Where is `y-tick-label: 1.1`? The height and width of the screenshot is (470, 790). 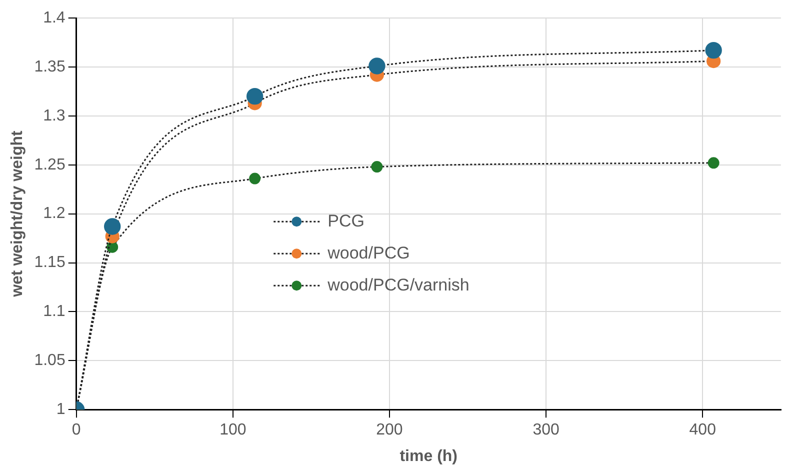 y-tick-label: 1.1 is located at coordinates (54, 311).